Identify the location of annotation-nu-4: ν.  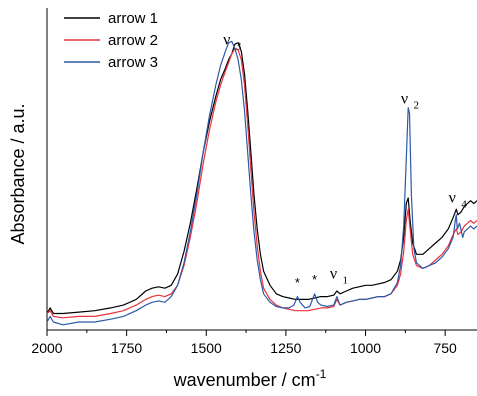
(452, 197).